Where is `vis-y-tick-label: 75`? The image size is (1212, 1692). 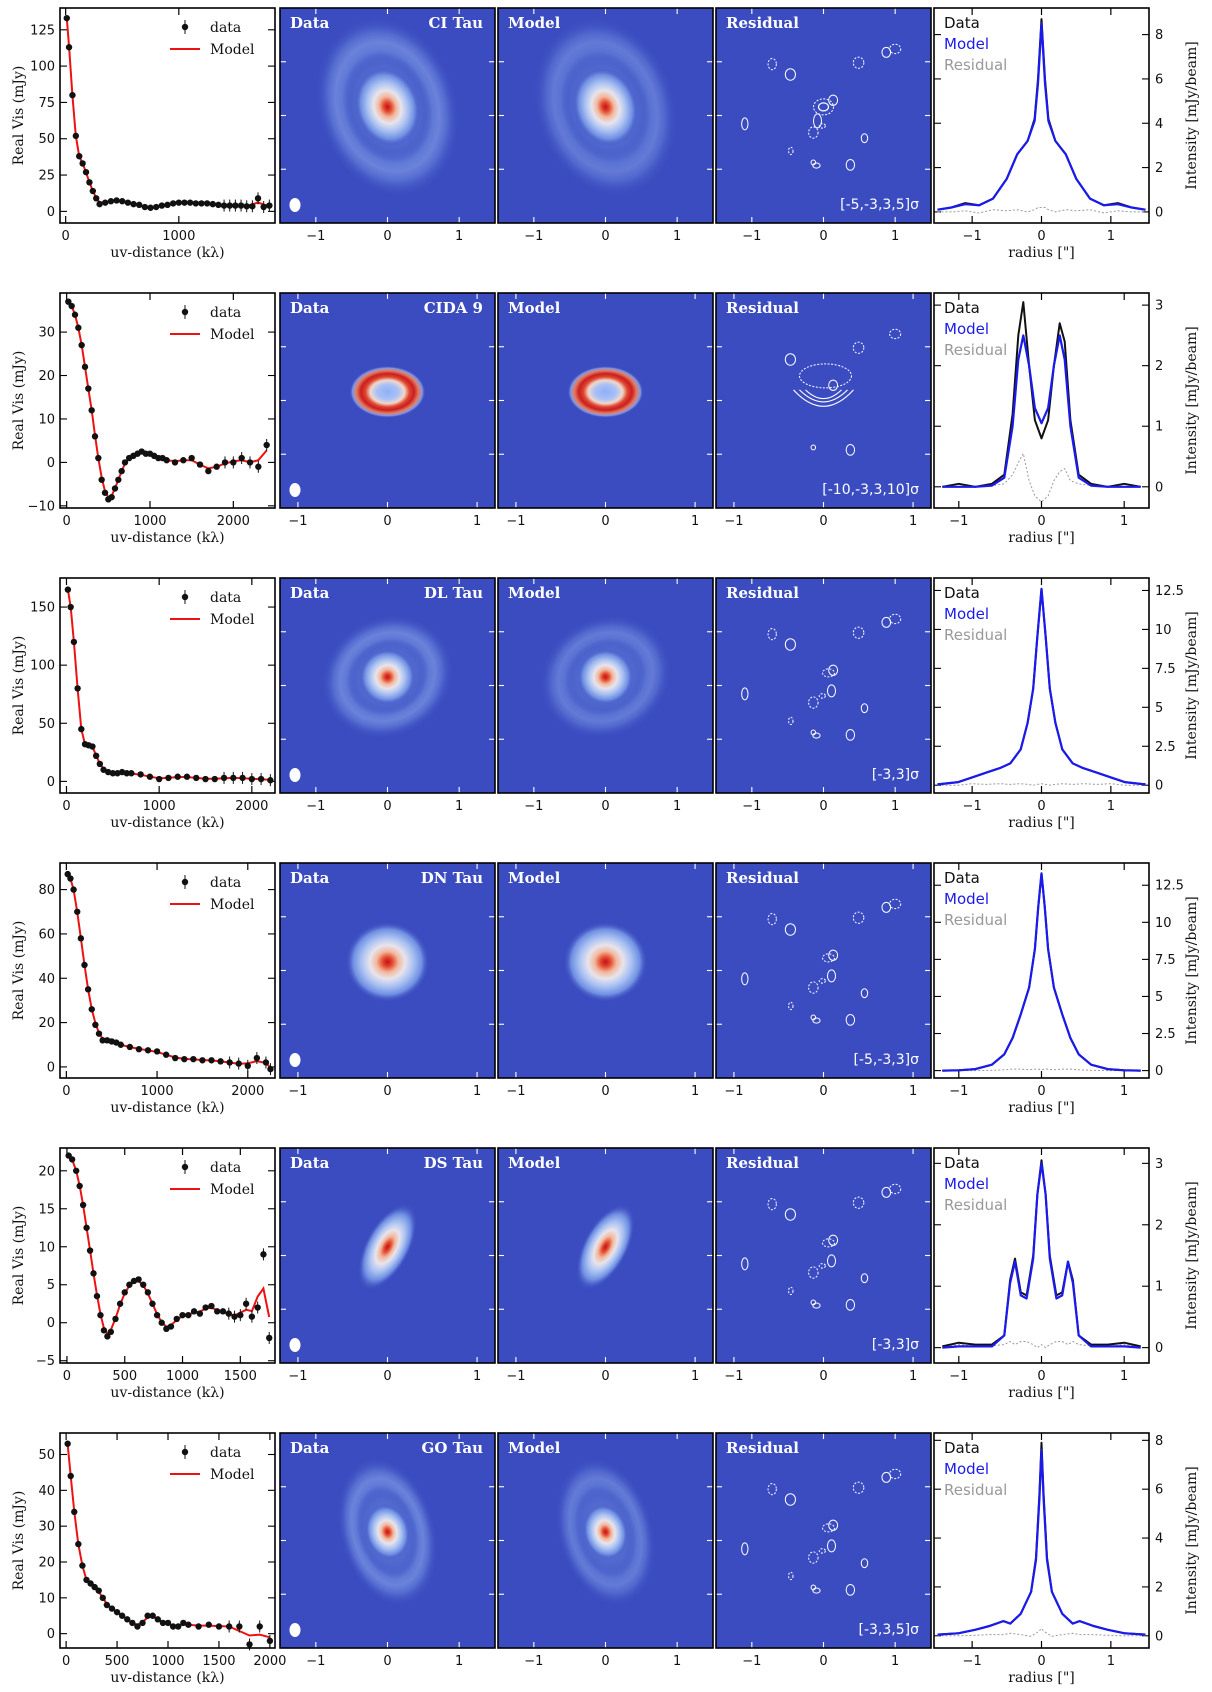
vis-y-tick-label: 75 is located at coordinates (46, 103).